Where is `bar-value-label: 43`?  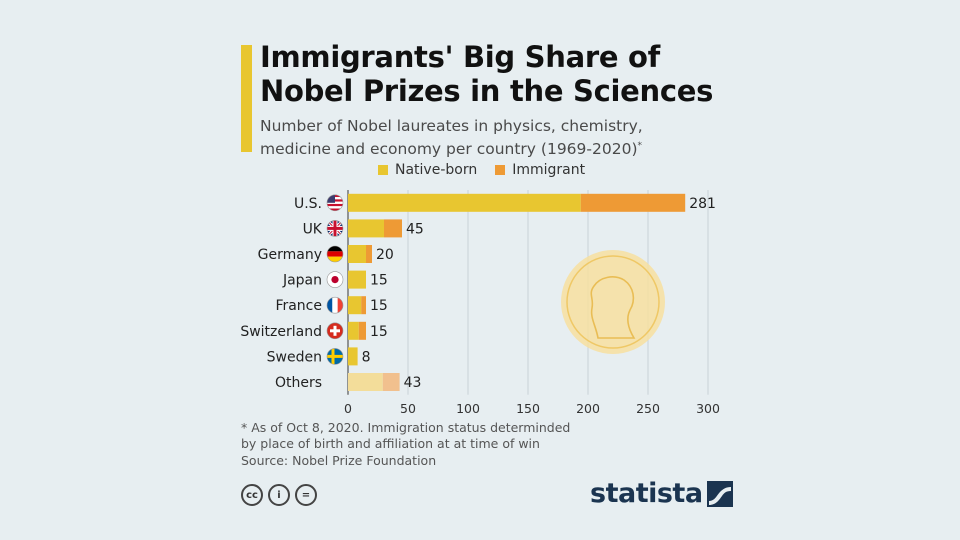
bar-value-label: 43 is located at coordinates (413, 383).